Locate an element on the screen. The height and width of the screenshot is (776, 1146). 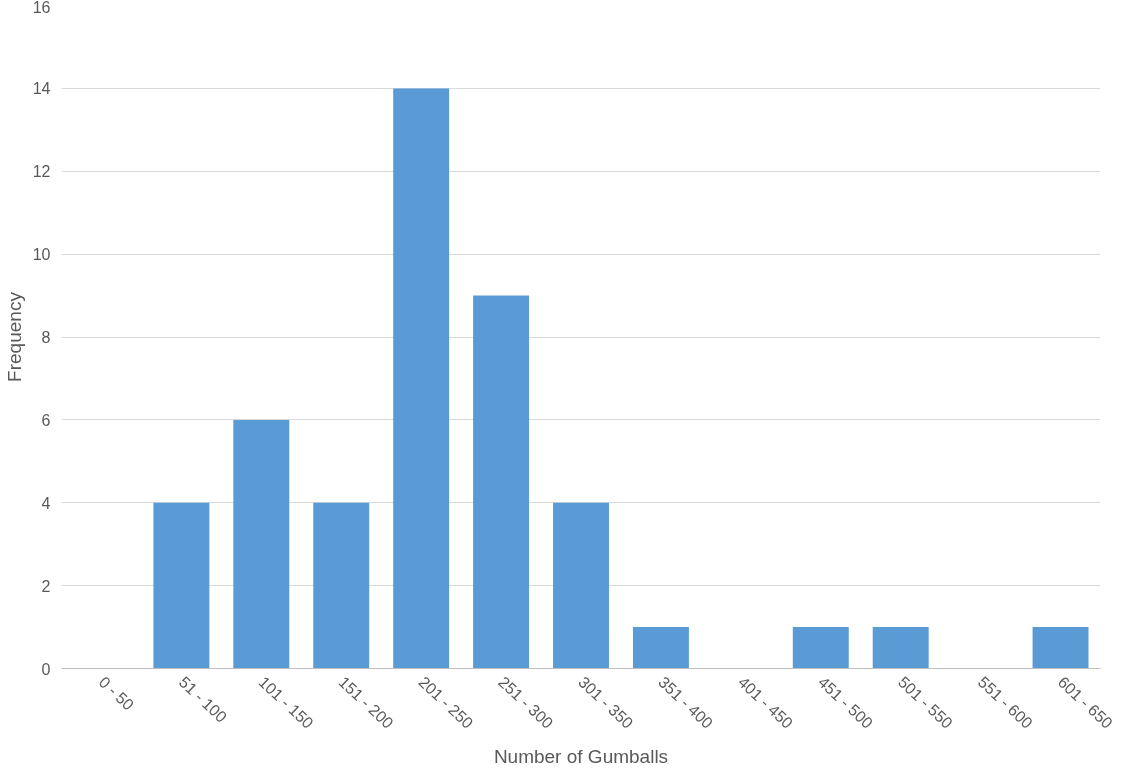
x-axis-title: Number of Gumballs is located at coordinates (581, 757).